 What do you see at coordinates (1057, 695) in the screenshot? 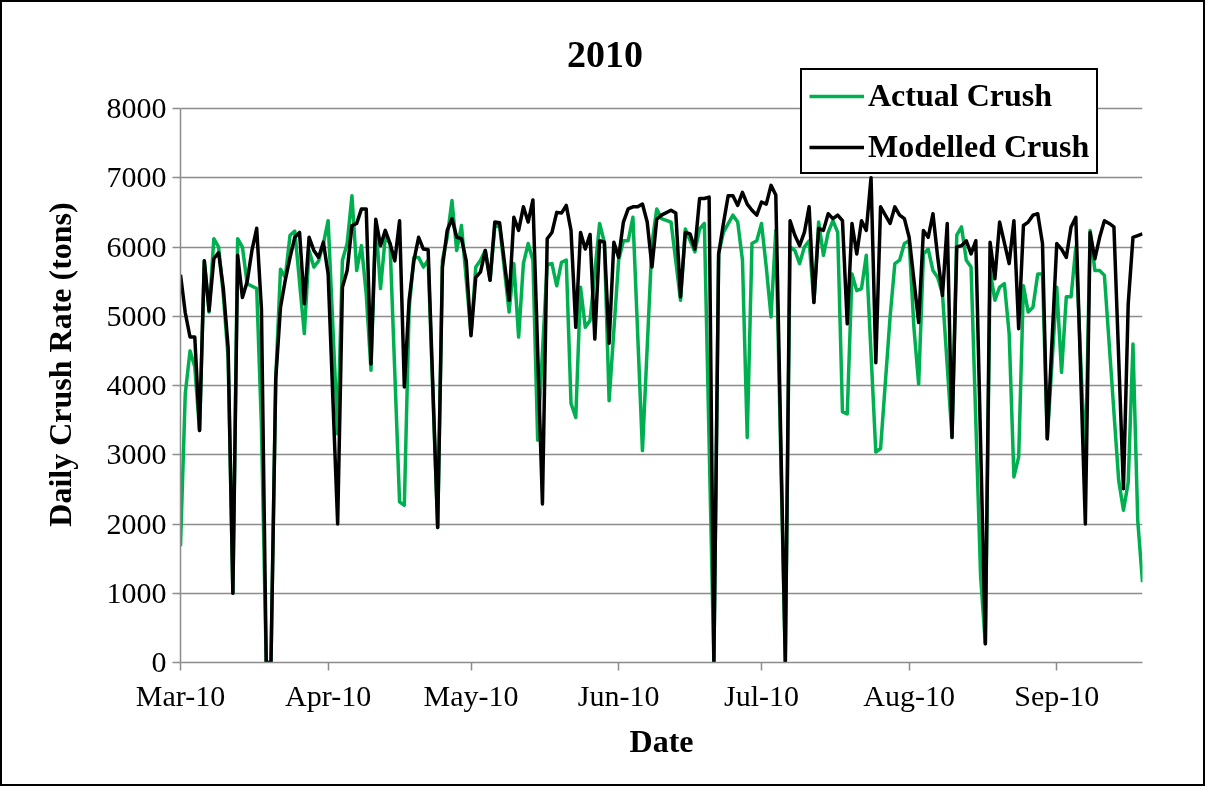
I see `x-tick-label: Sep-10` at bounding box center [1057, 695].